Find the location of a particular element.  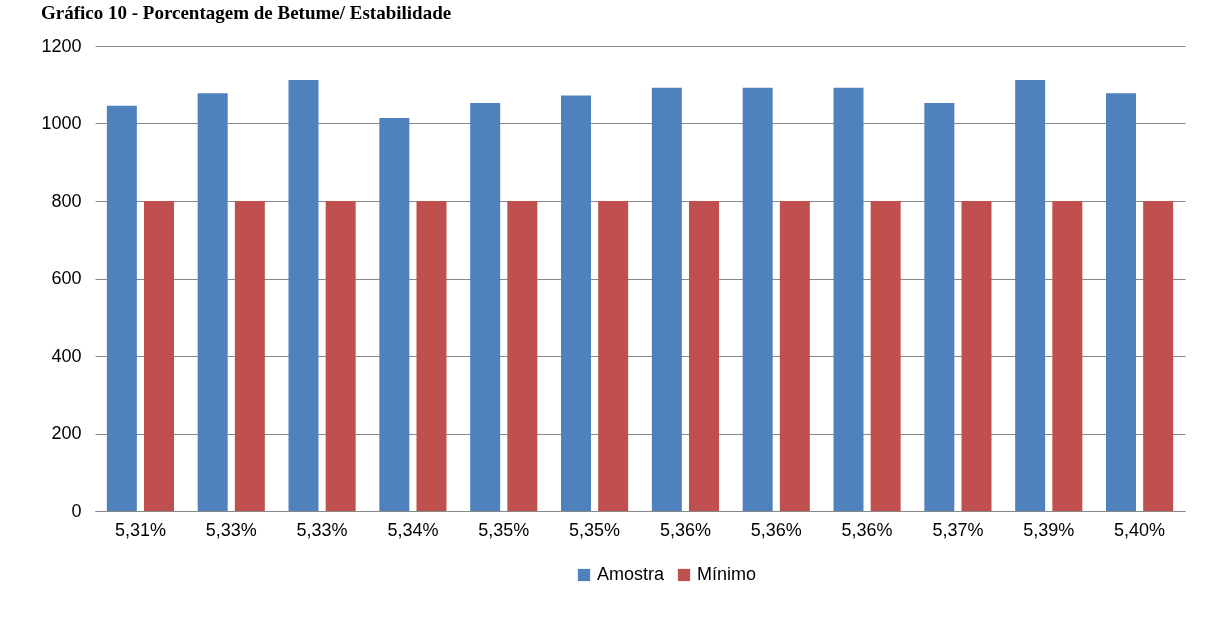

x-tick-label: 5,31% is located at coordinates (140, 529).